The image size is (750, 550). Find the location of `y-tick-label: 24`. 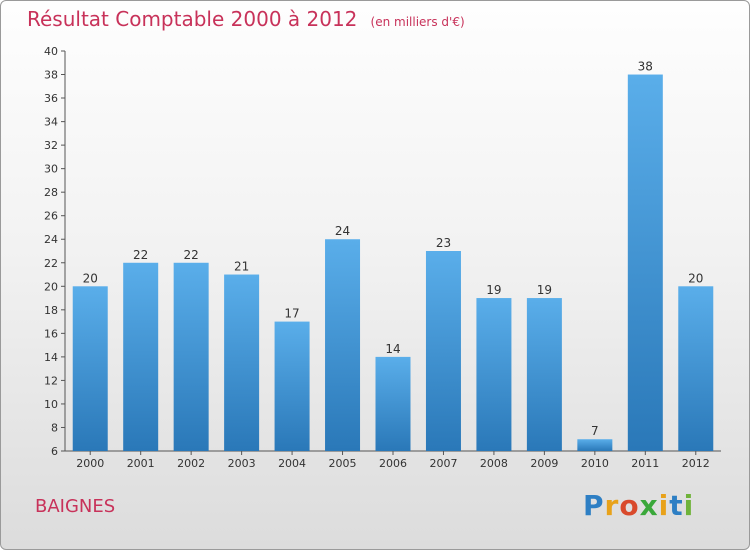

y-tick-label: 24 is located at coordinates (51, 239).